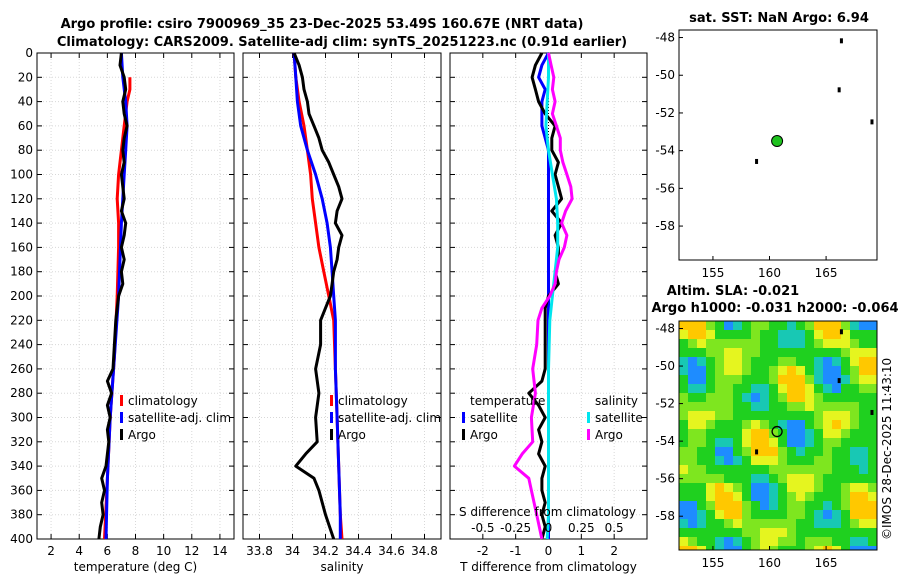 This screenshot has width=900, height=580. I want to click on temp-legend-item-label: satellite-adj. clim, so click(179, 418).